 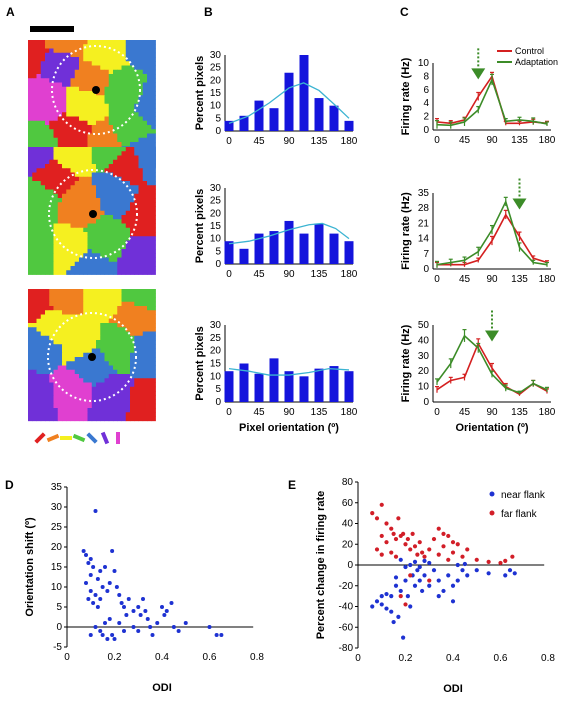 What do you see at coordinates (424, 63) in the screenshot?
I see `y-tick-label: 10` at bounding box center [424, 63].